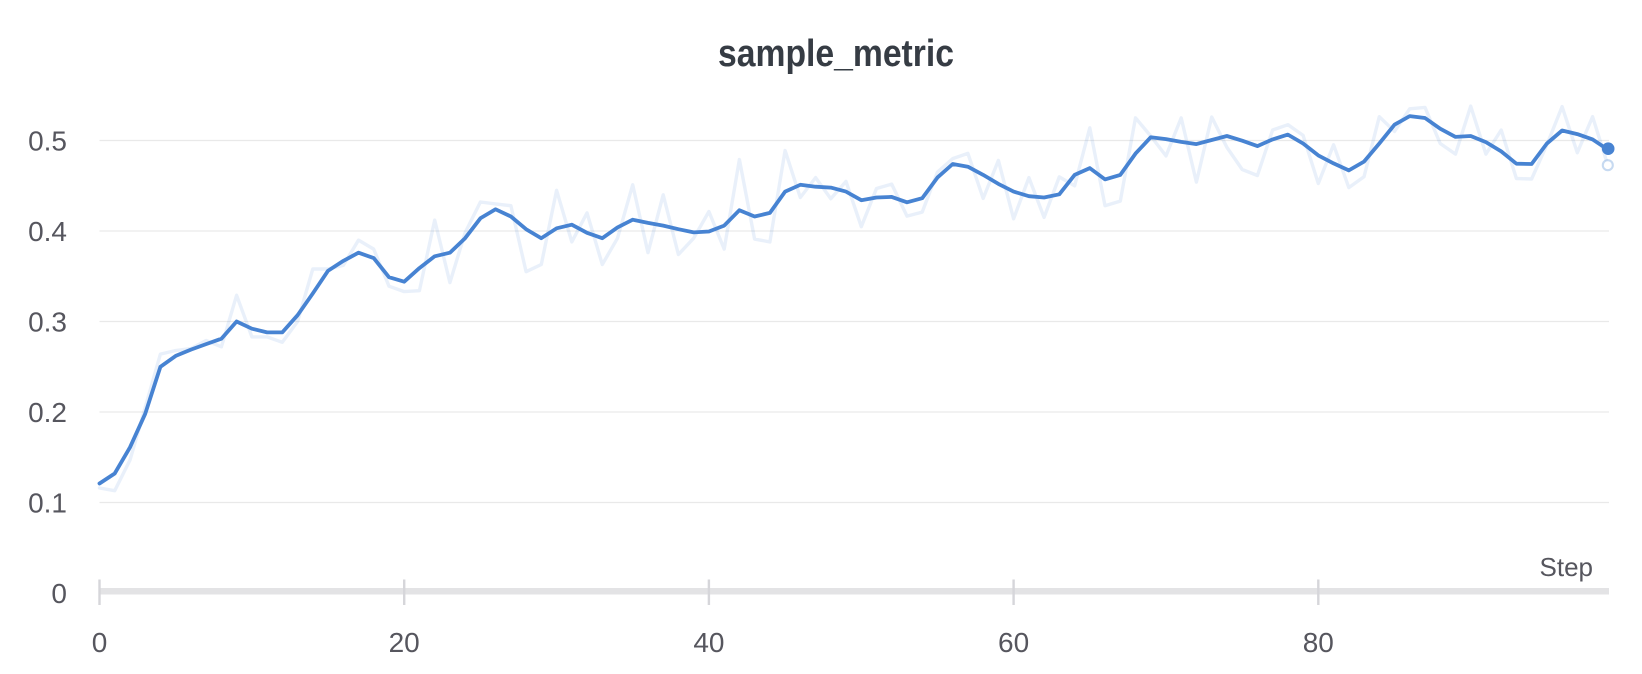  I want to click on svg-text: 20, so click(404, 642).